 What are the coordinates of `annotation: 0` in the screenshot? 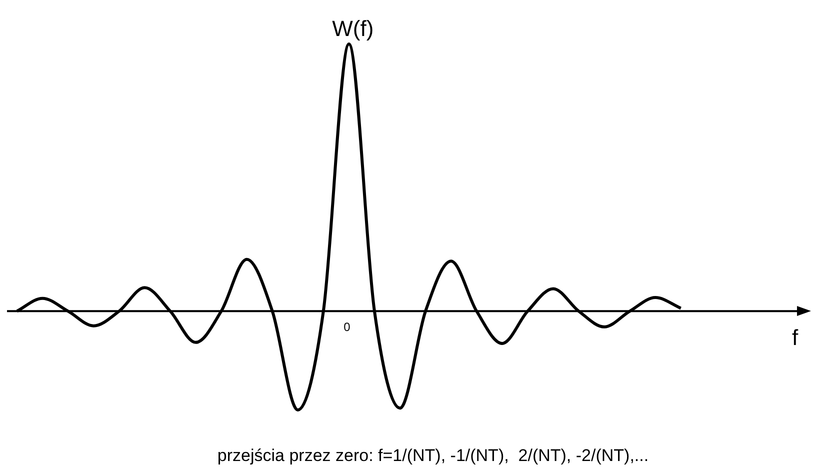 It's located at (347, 327).